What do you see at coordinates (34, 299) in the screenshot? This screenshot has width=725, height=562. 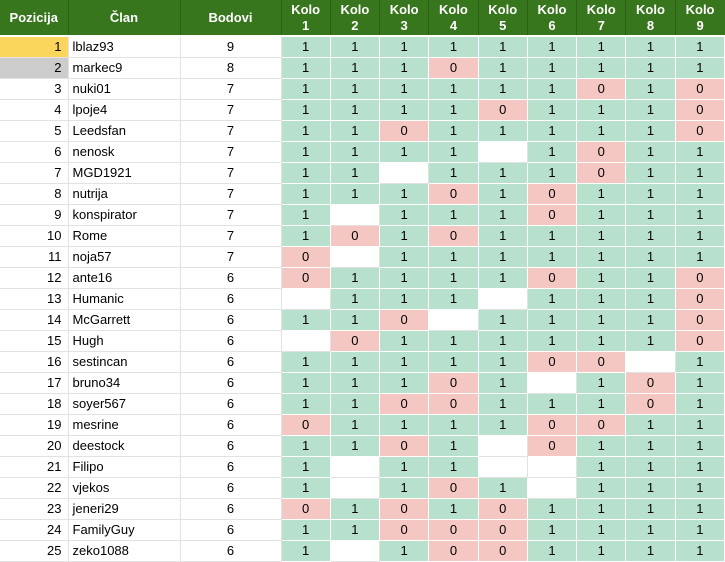 I see `position-cell: 13` at bounding box center [34, 299].